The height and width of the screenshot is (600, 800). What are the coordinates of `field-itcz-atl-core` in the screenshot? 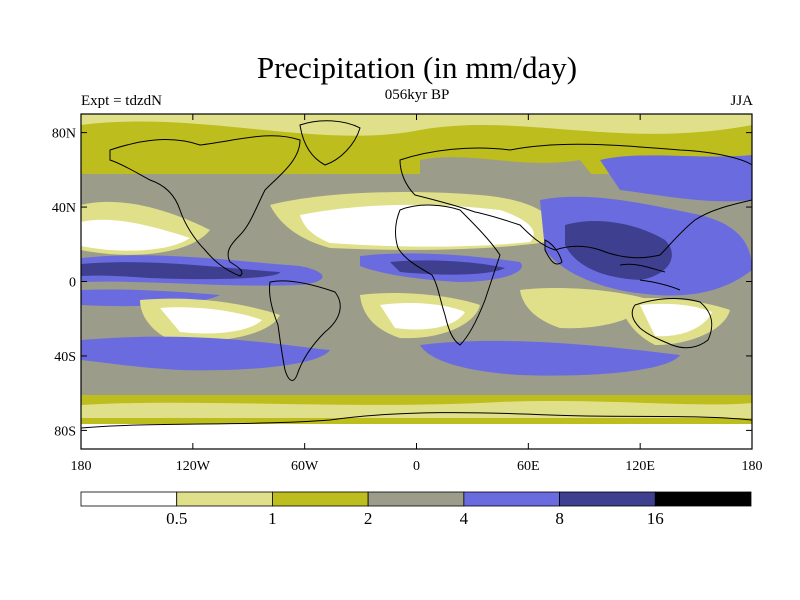 It's located at (447, 267).